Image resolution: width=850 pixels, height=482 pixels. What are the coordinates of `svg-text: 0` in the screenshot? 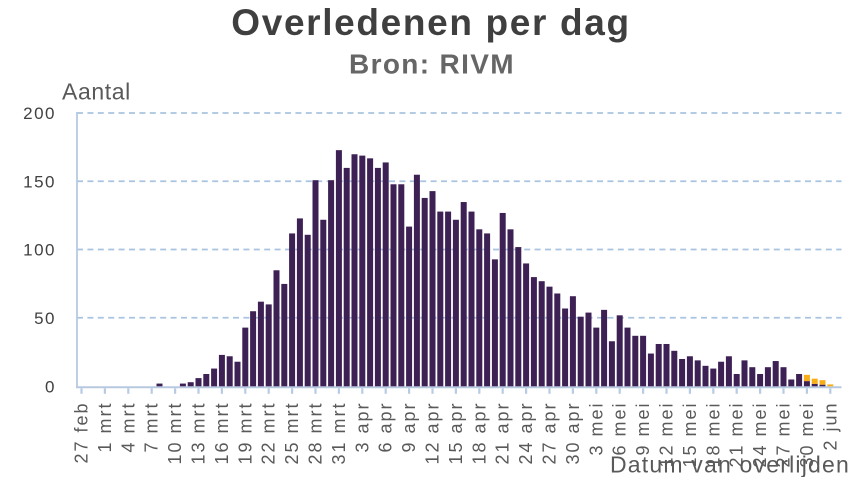 It's located at (50, 387).